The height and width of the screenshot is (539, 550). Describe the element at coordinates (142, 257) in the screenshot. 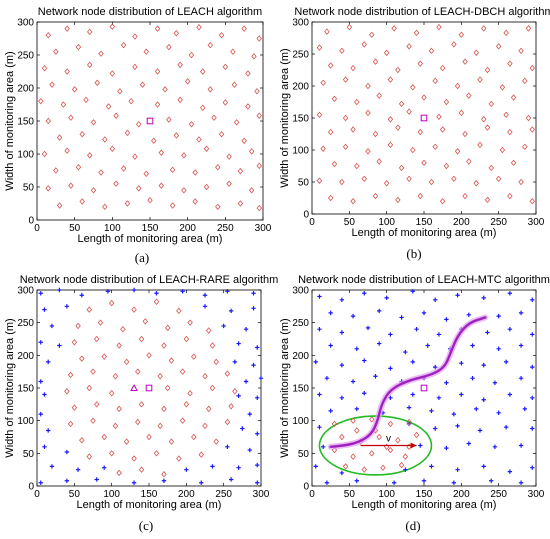

I see `caption-a: (a)` at that location.